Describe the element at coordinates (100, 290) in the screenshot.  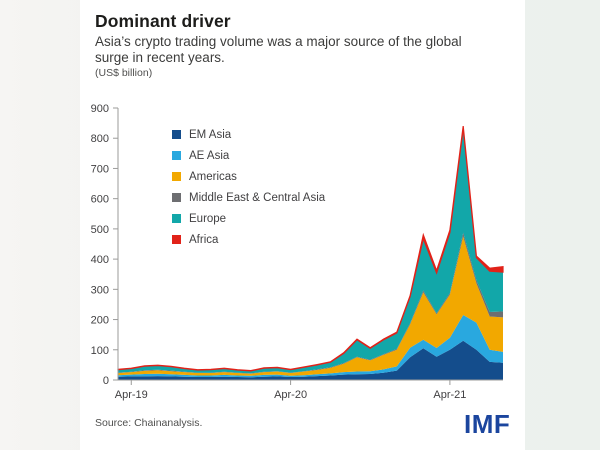
I see `y-tick-label: 300` at that location.